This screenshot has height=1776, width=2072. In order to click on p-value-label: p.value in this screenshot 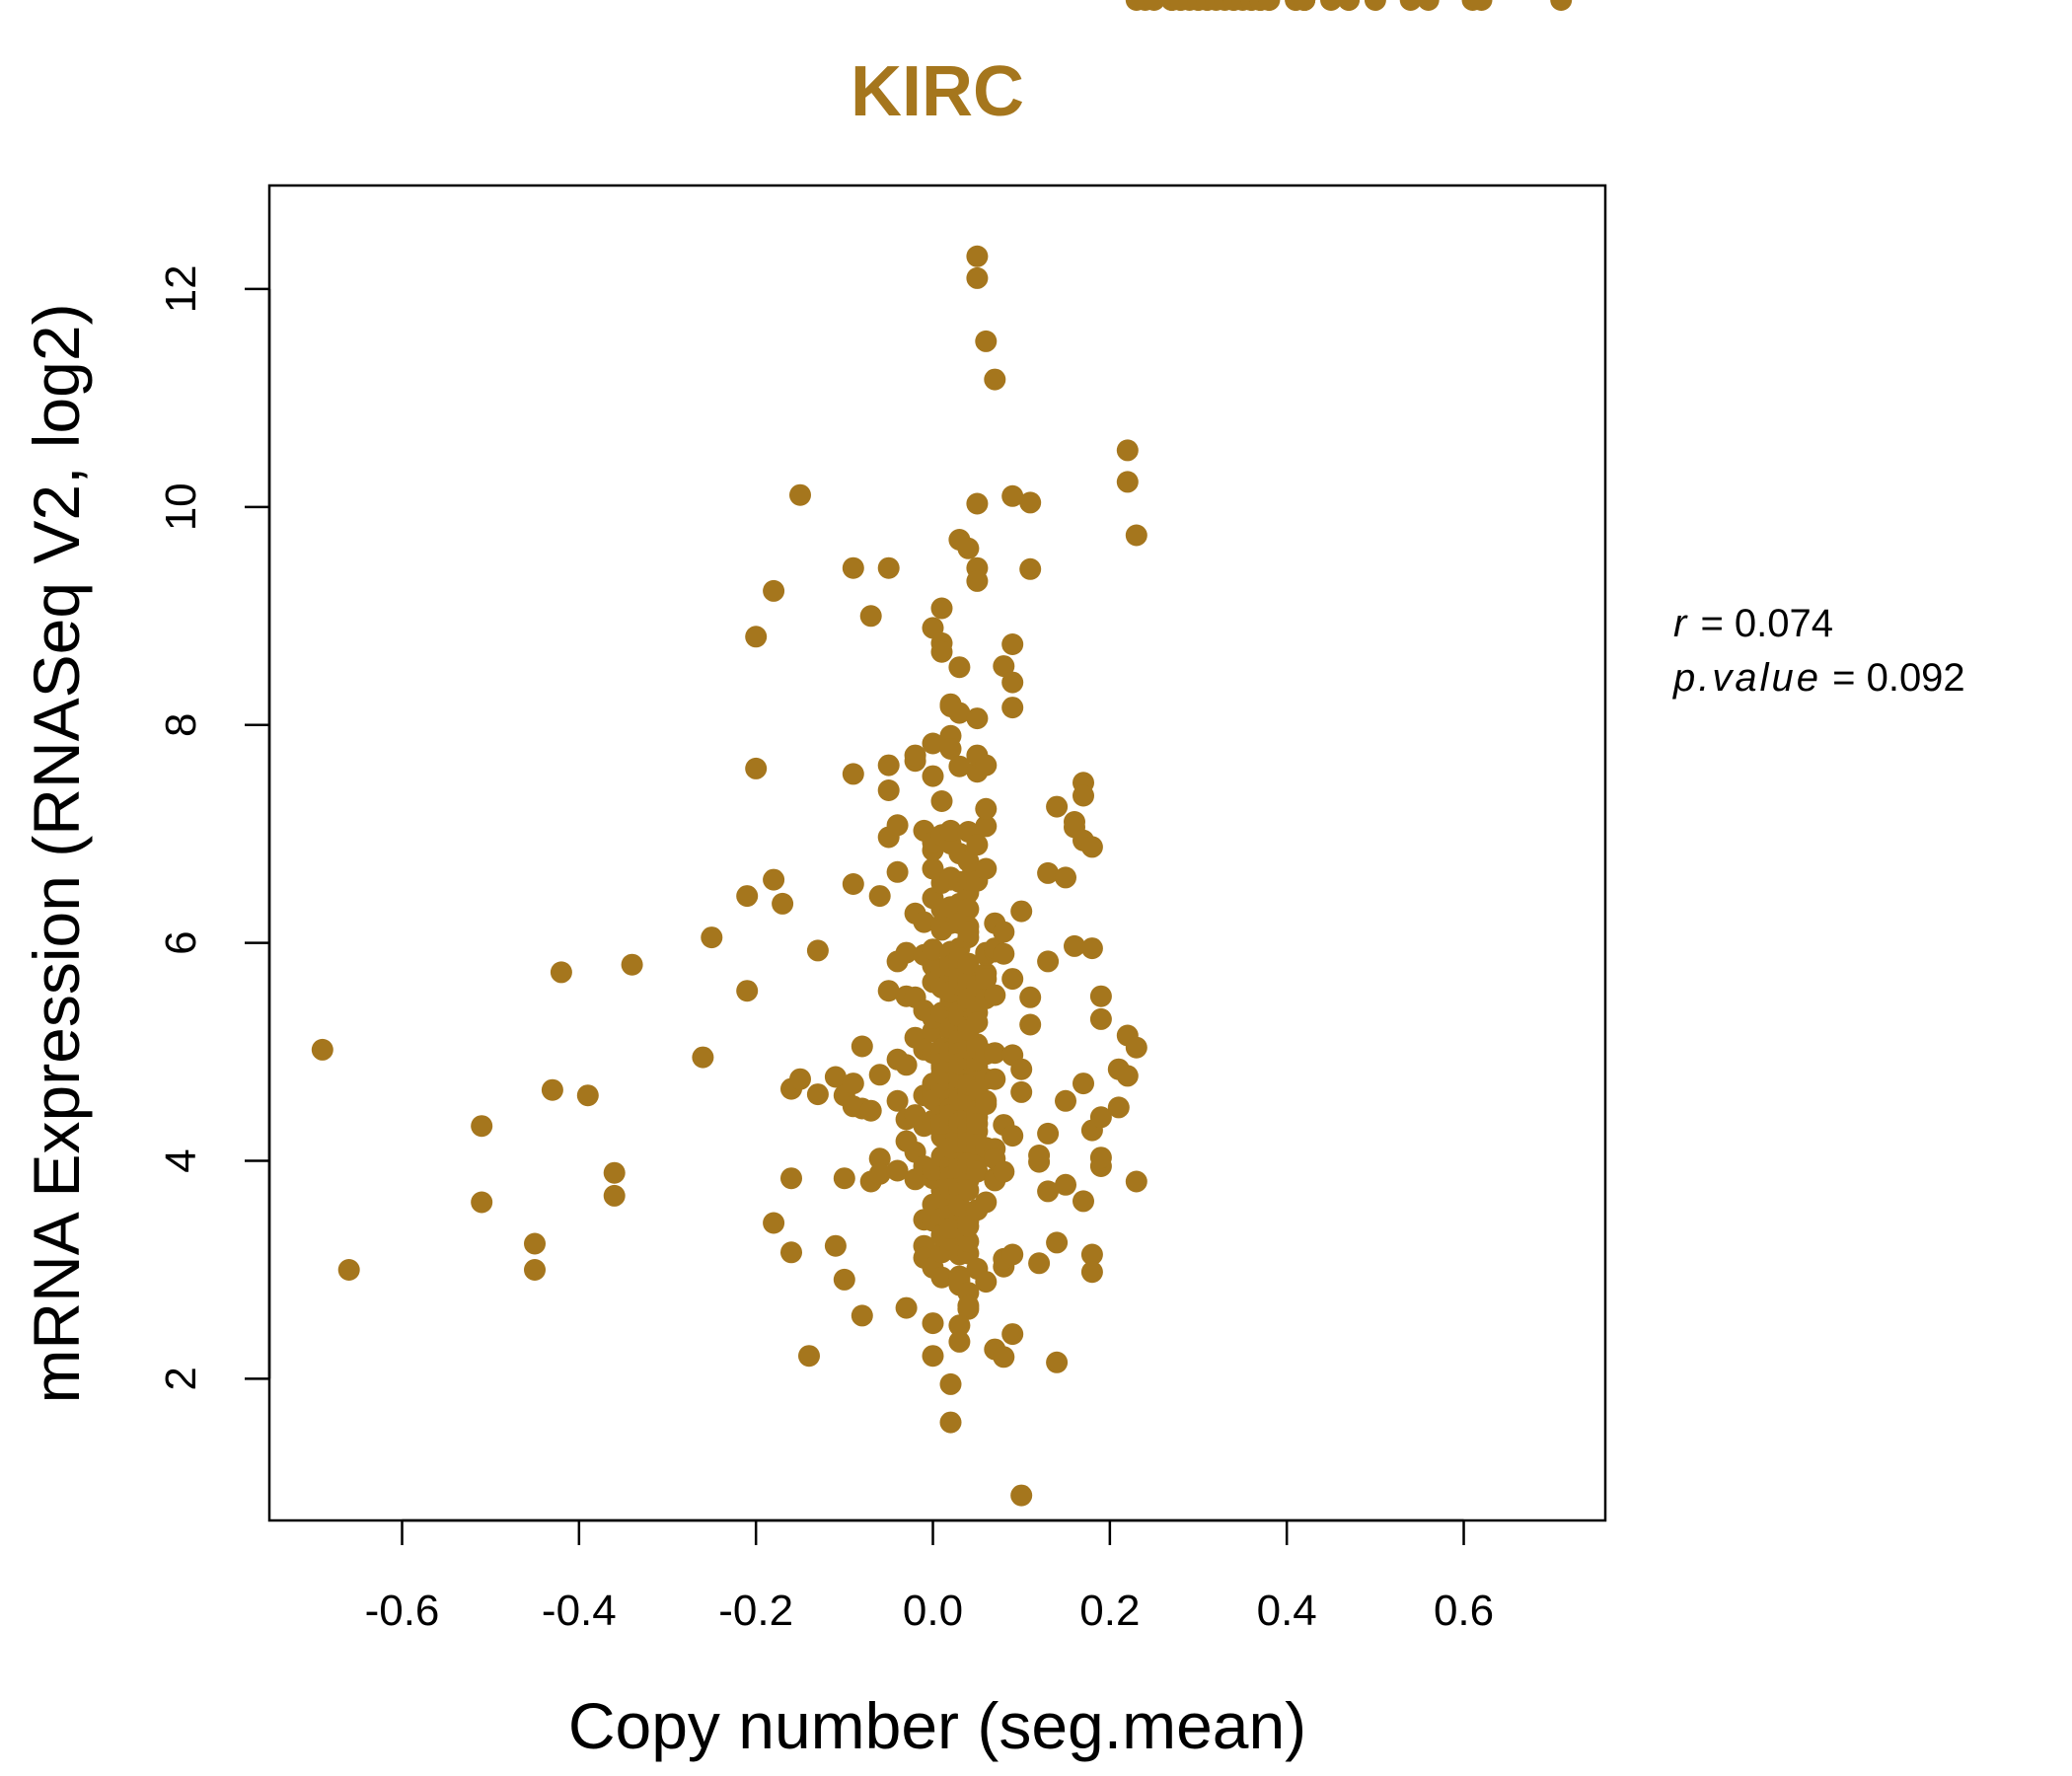, I will do `click(1747, 678)`.